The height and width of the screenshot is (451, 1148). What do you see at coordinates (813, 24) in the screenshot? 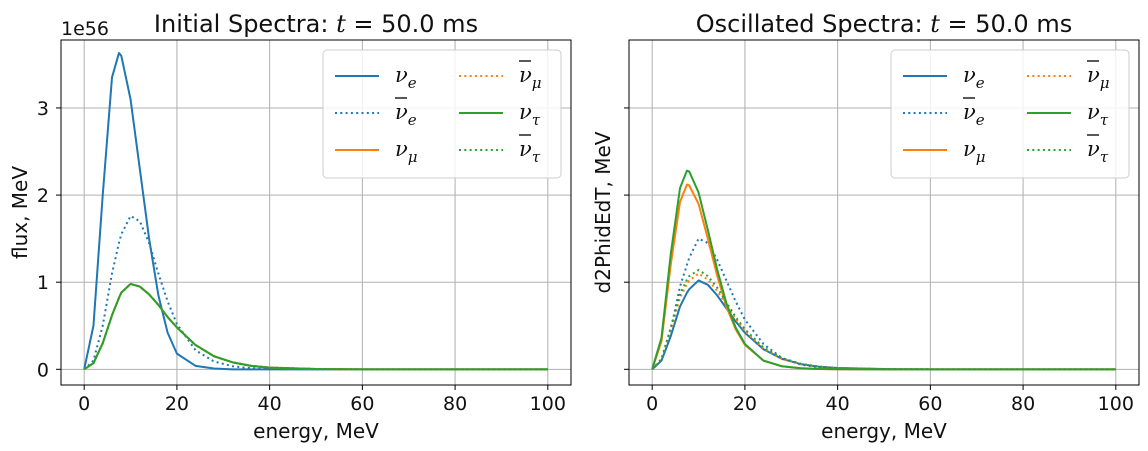
I see `title-prefix: Oscillated Spectra:` at bounding box center [813, 24].